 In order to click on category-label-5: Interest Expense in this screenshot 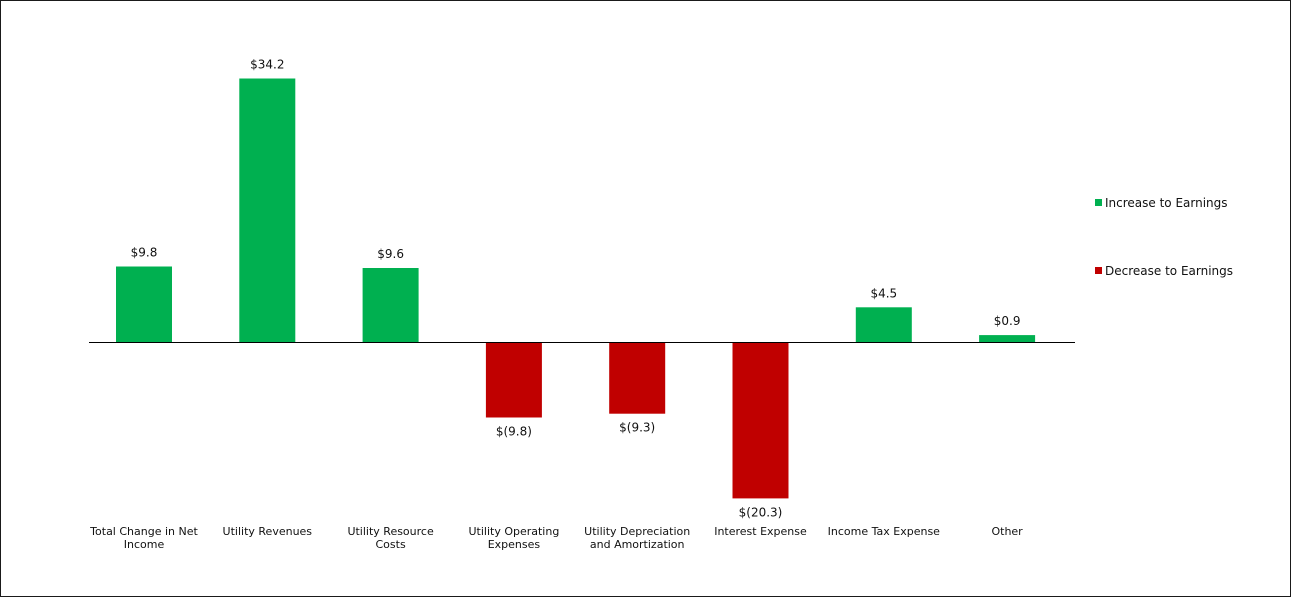, I will do `click(760, 531)`.